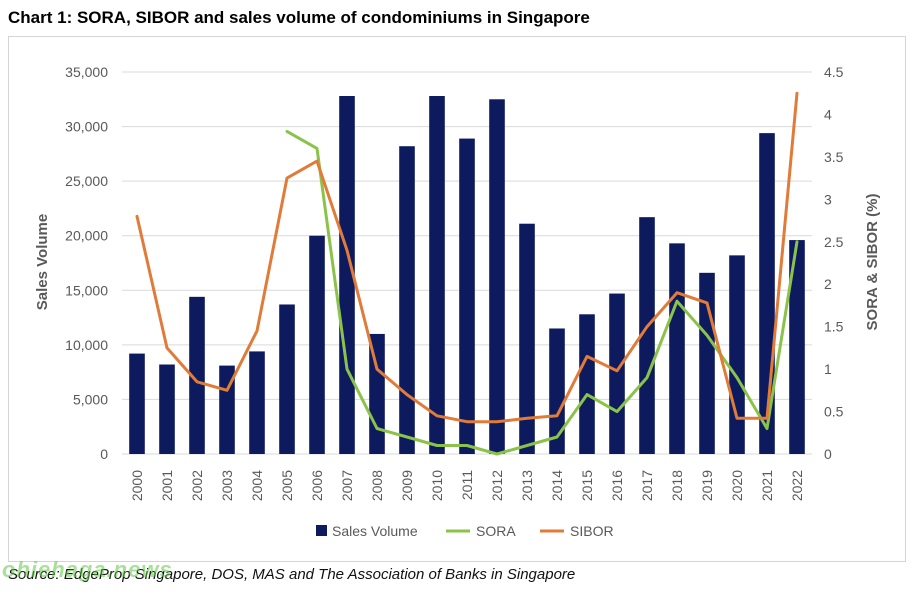 This screenshot has height=597, width=916. What do you see at coordinates (707, 485) in the screenshot?
I see `x-tick-label: 2019` at bounding box center [707, 485].